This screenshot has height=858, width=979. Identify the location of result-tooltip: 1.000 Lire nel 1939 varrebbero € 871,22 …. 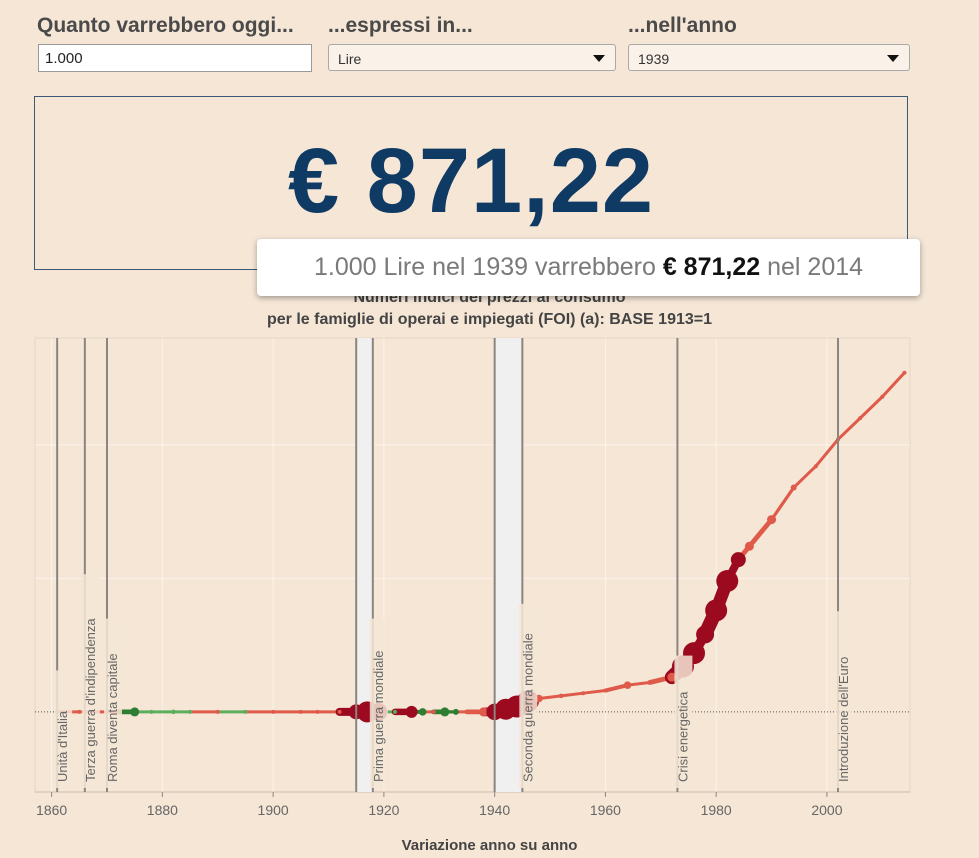
(588, 267).